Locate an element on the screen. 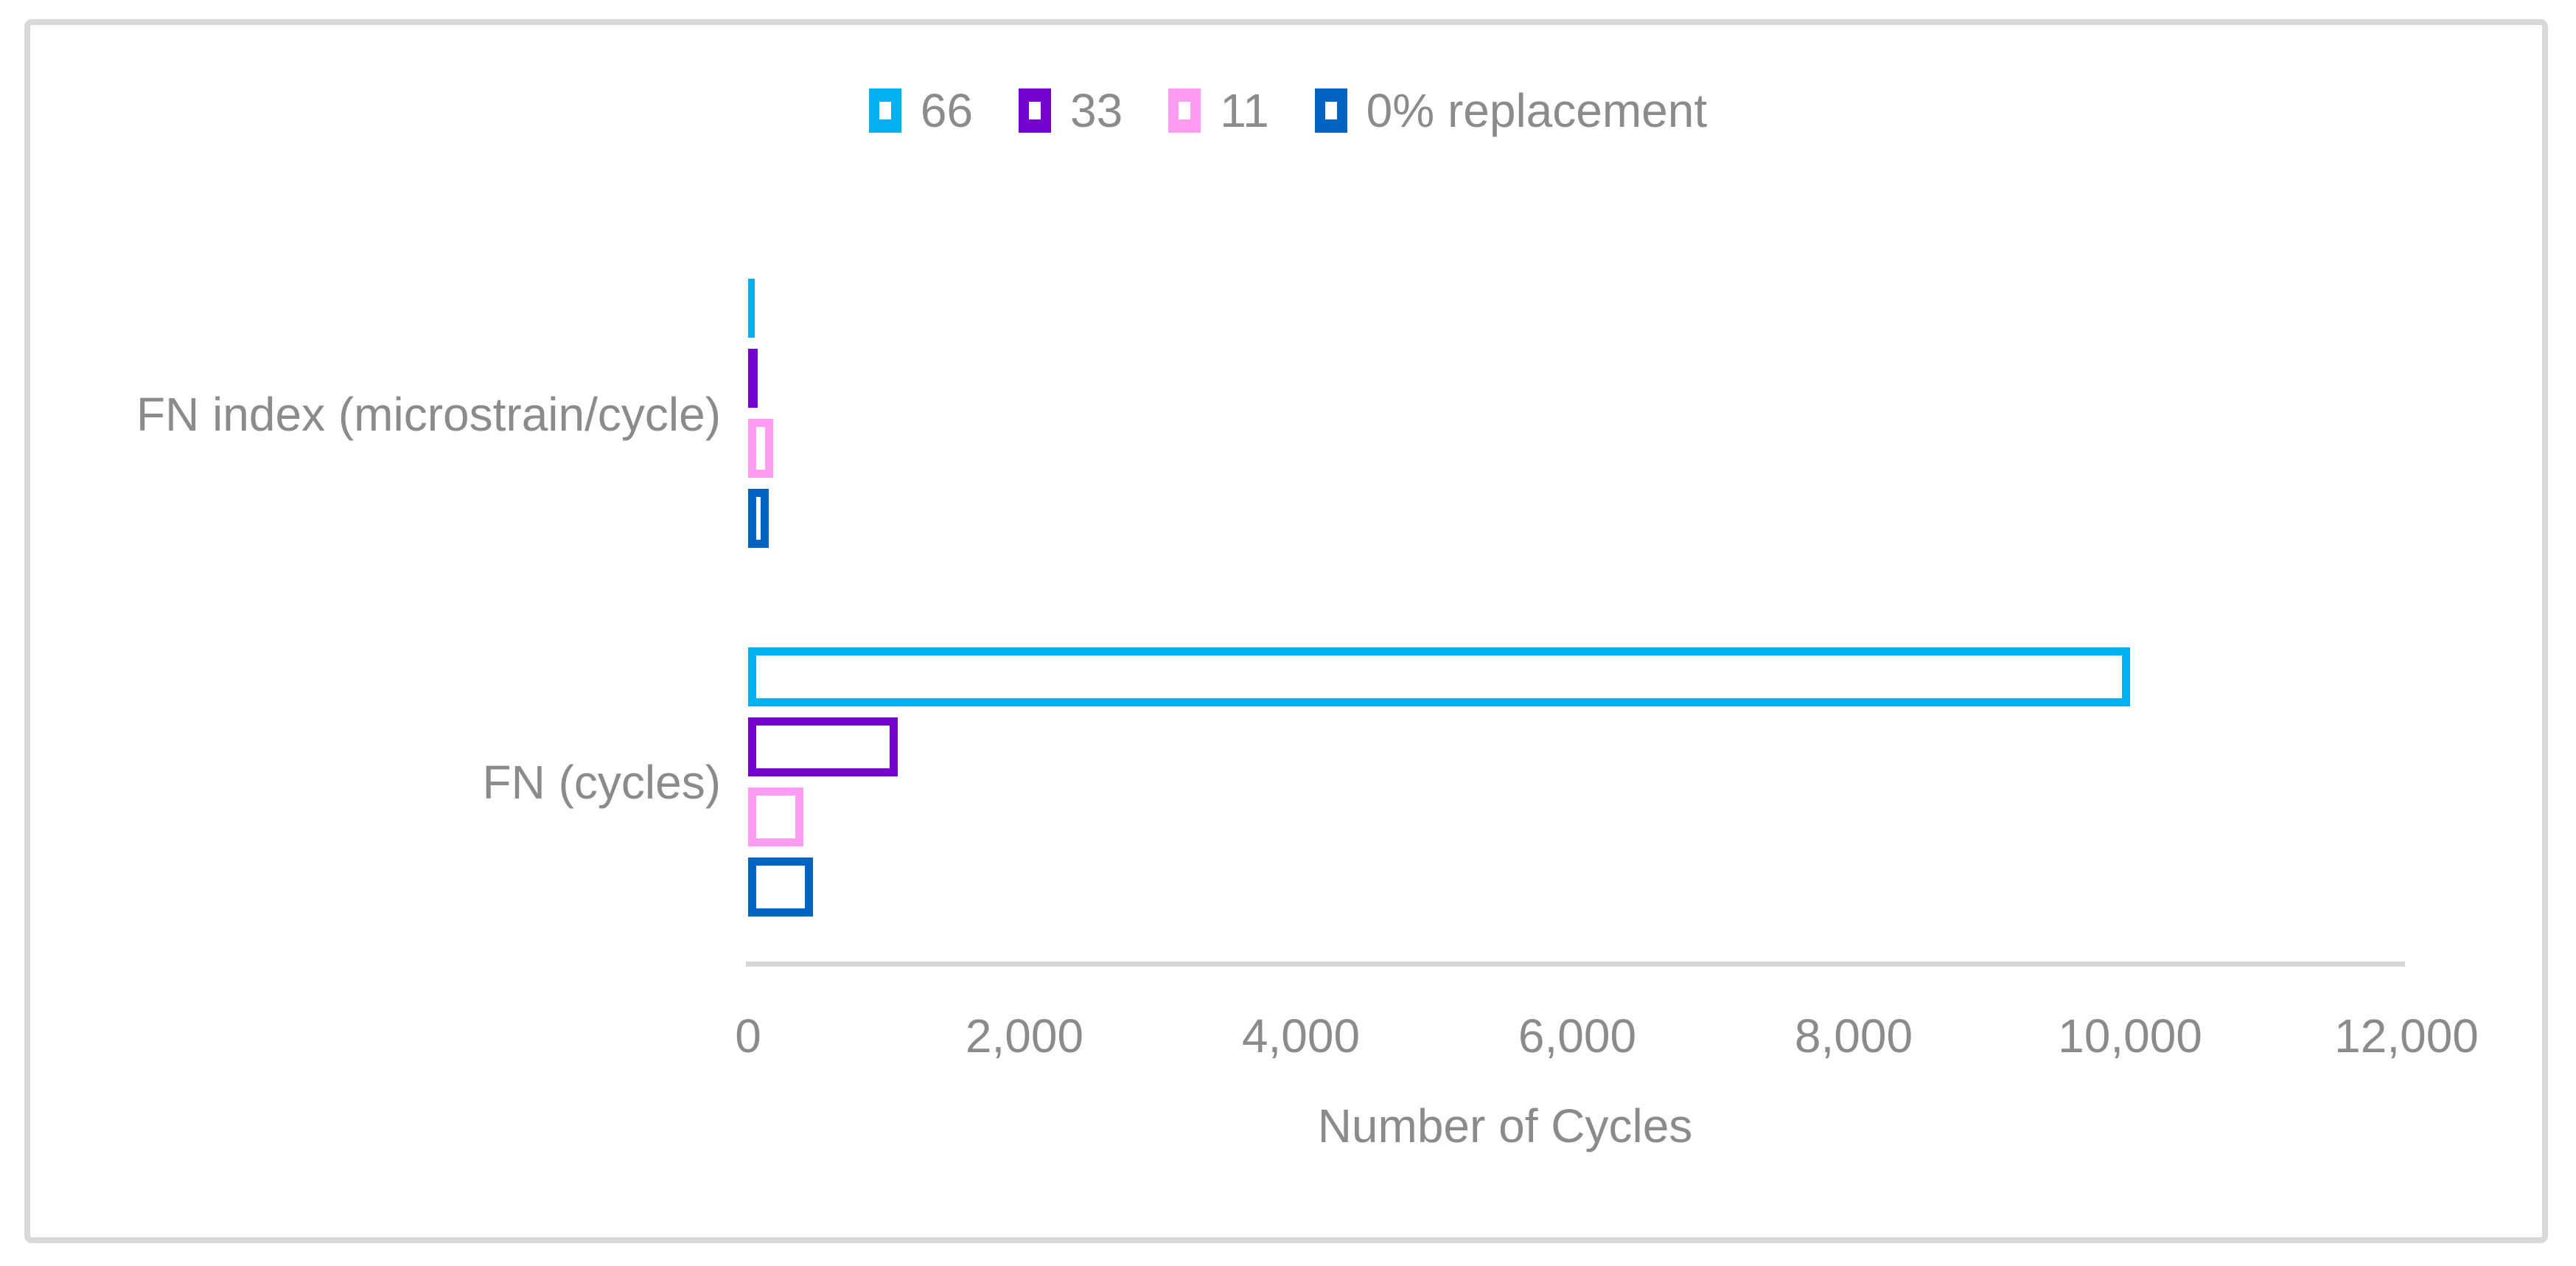  legend-item: 0% replacement is located at coordinates (1511, 110).